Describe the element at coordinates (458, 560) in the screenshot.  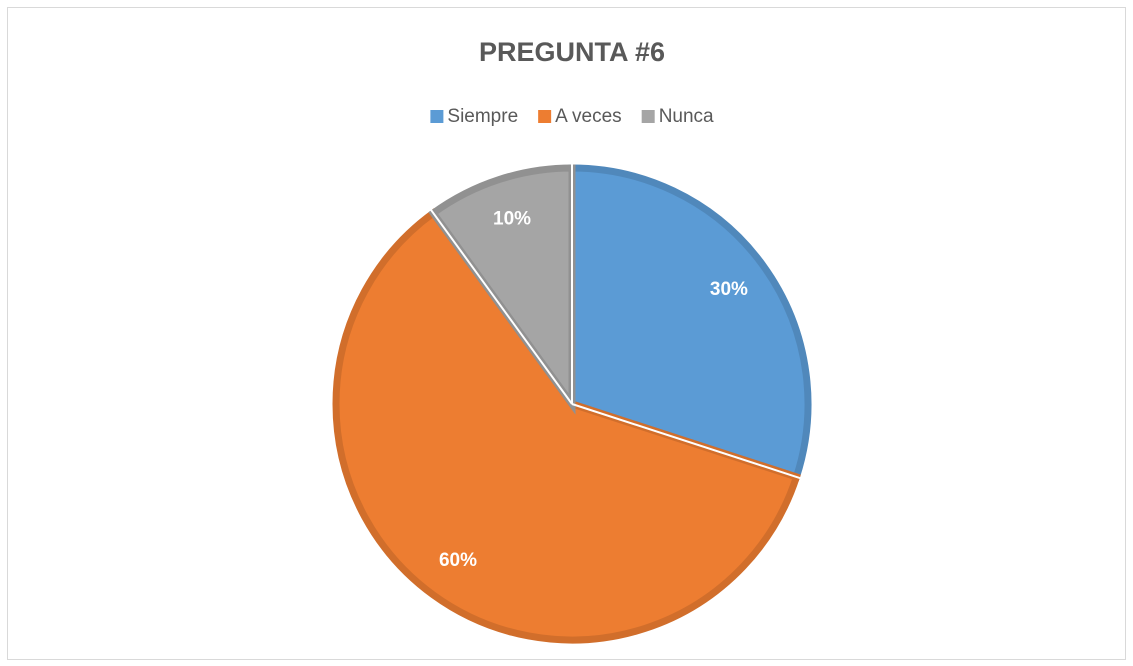
I see `data-label: 60%` at that location.